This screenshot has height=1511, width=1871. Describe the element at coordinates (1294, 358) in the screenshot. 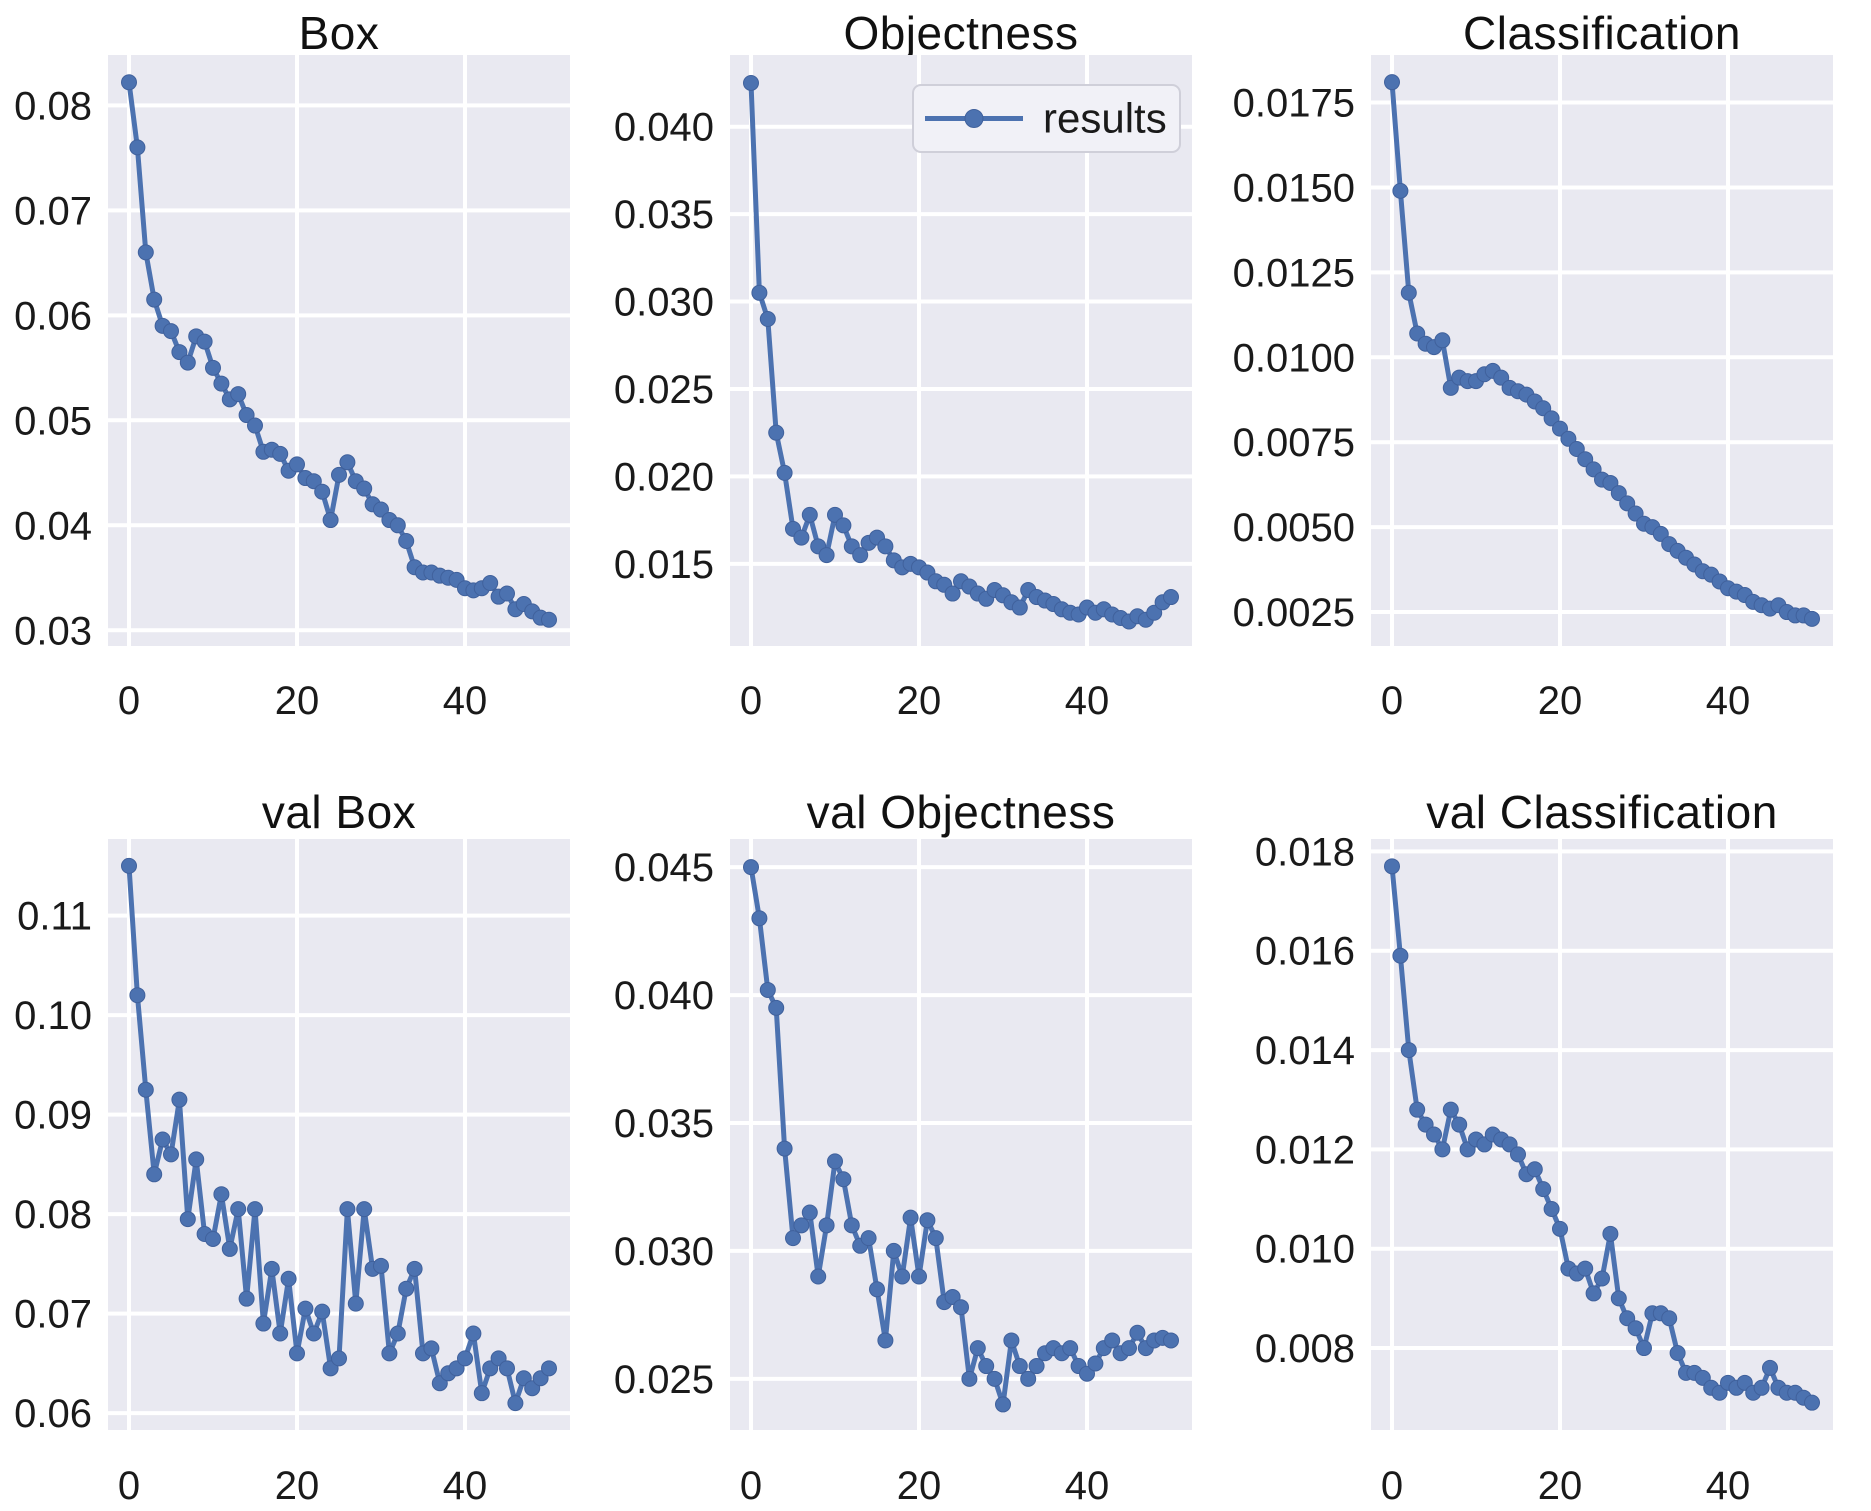

I see `y-tick-label: 0.0100` at that location.